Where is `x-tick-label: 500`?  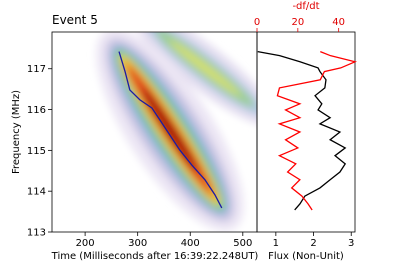 x-tick-label: 500 is located at coordinates (242, 243).